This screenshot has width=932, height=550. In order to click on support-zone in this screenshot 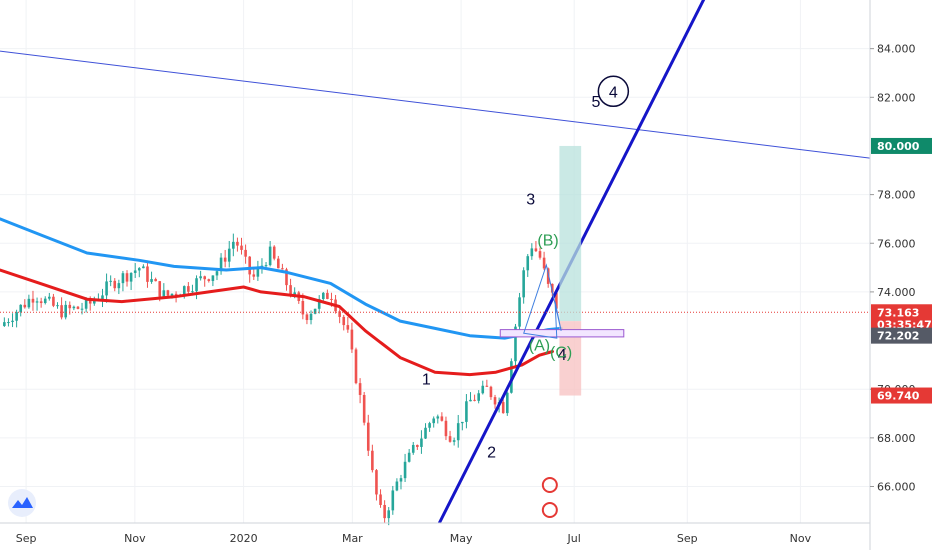, I will do `click(562, 333)`.